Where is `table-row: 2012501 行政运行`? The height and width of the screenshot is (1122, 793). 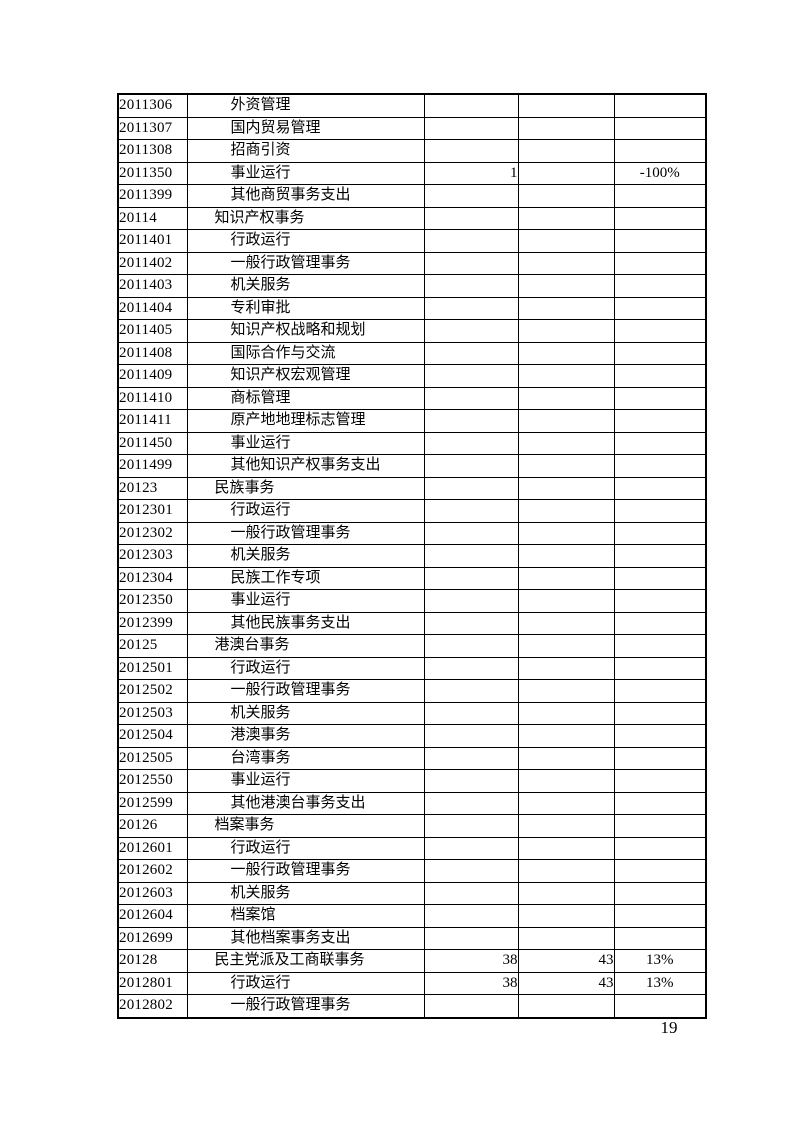
table-row: 2012501 行政运行 is located at coordinates (412, 668).